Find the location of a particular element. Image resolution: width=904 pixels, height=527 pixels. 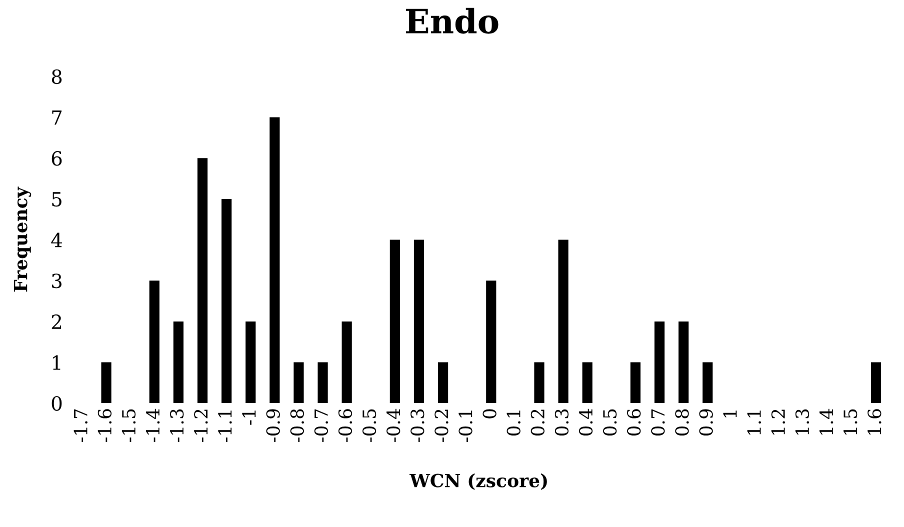

x-tick-label: 0.2 is located at coordinates (537, 423).